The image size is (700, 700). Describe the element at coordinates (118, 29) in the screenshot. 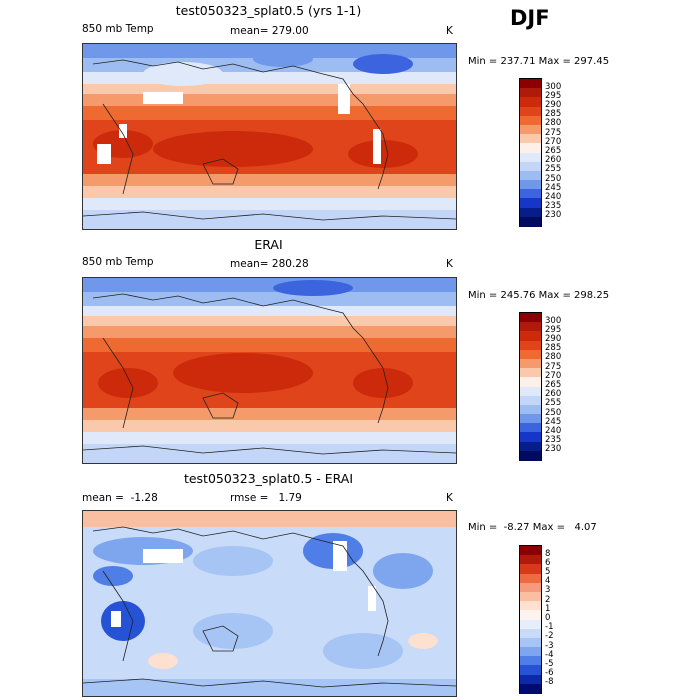

I see `panel1-variable-label: 850 mb Temp` at that location.